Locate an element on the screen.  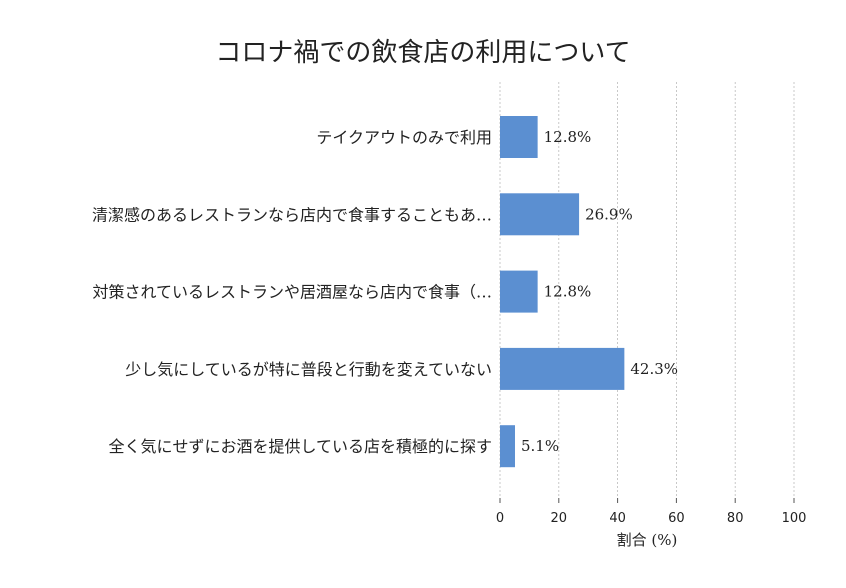
x-axis-label: 割合 (%) is located at coordinates (647, 540).